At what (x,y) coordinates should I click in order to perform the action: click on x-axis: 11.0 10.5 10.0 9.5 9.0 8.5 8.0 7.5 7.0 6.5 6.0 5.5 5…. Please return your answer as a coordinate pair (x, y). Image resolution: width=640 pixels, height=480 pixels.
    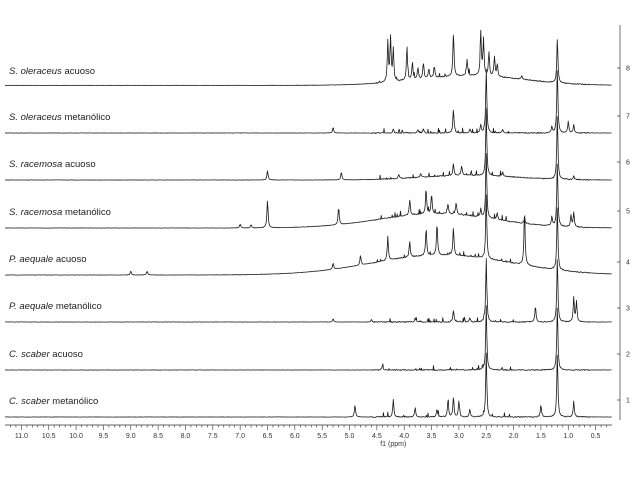
    Looking at the image, I should click on (308, 432).